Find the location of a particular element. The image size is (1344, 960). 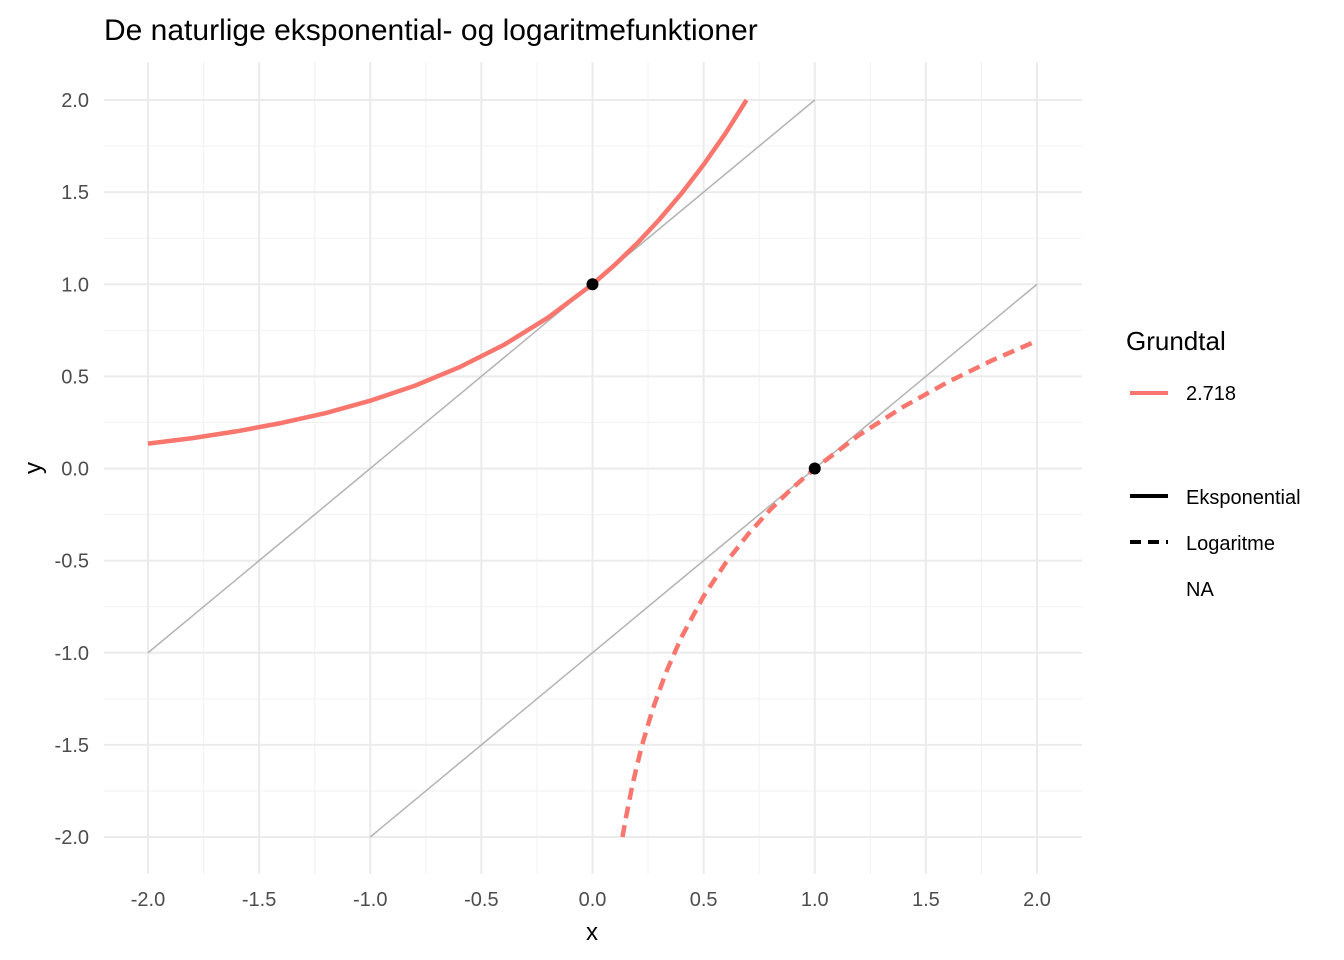

y-tick-label: 0.5 is located at coordinates (75, 377).